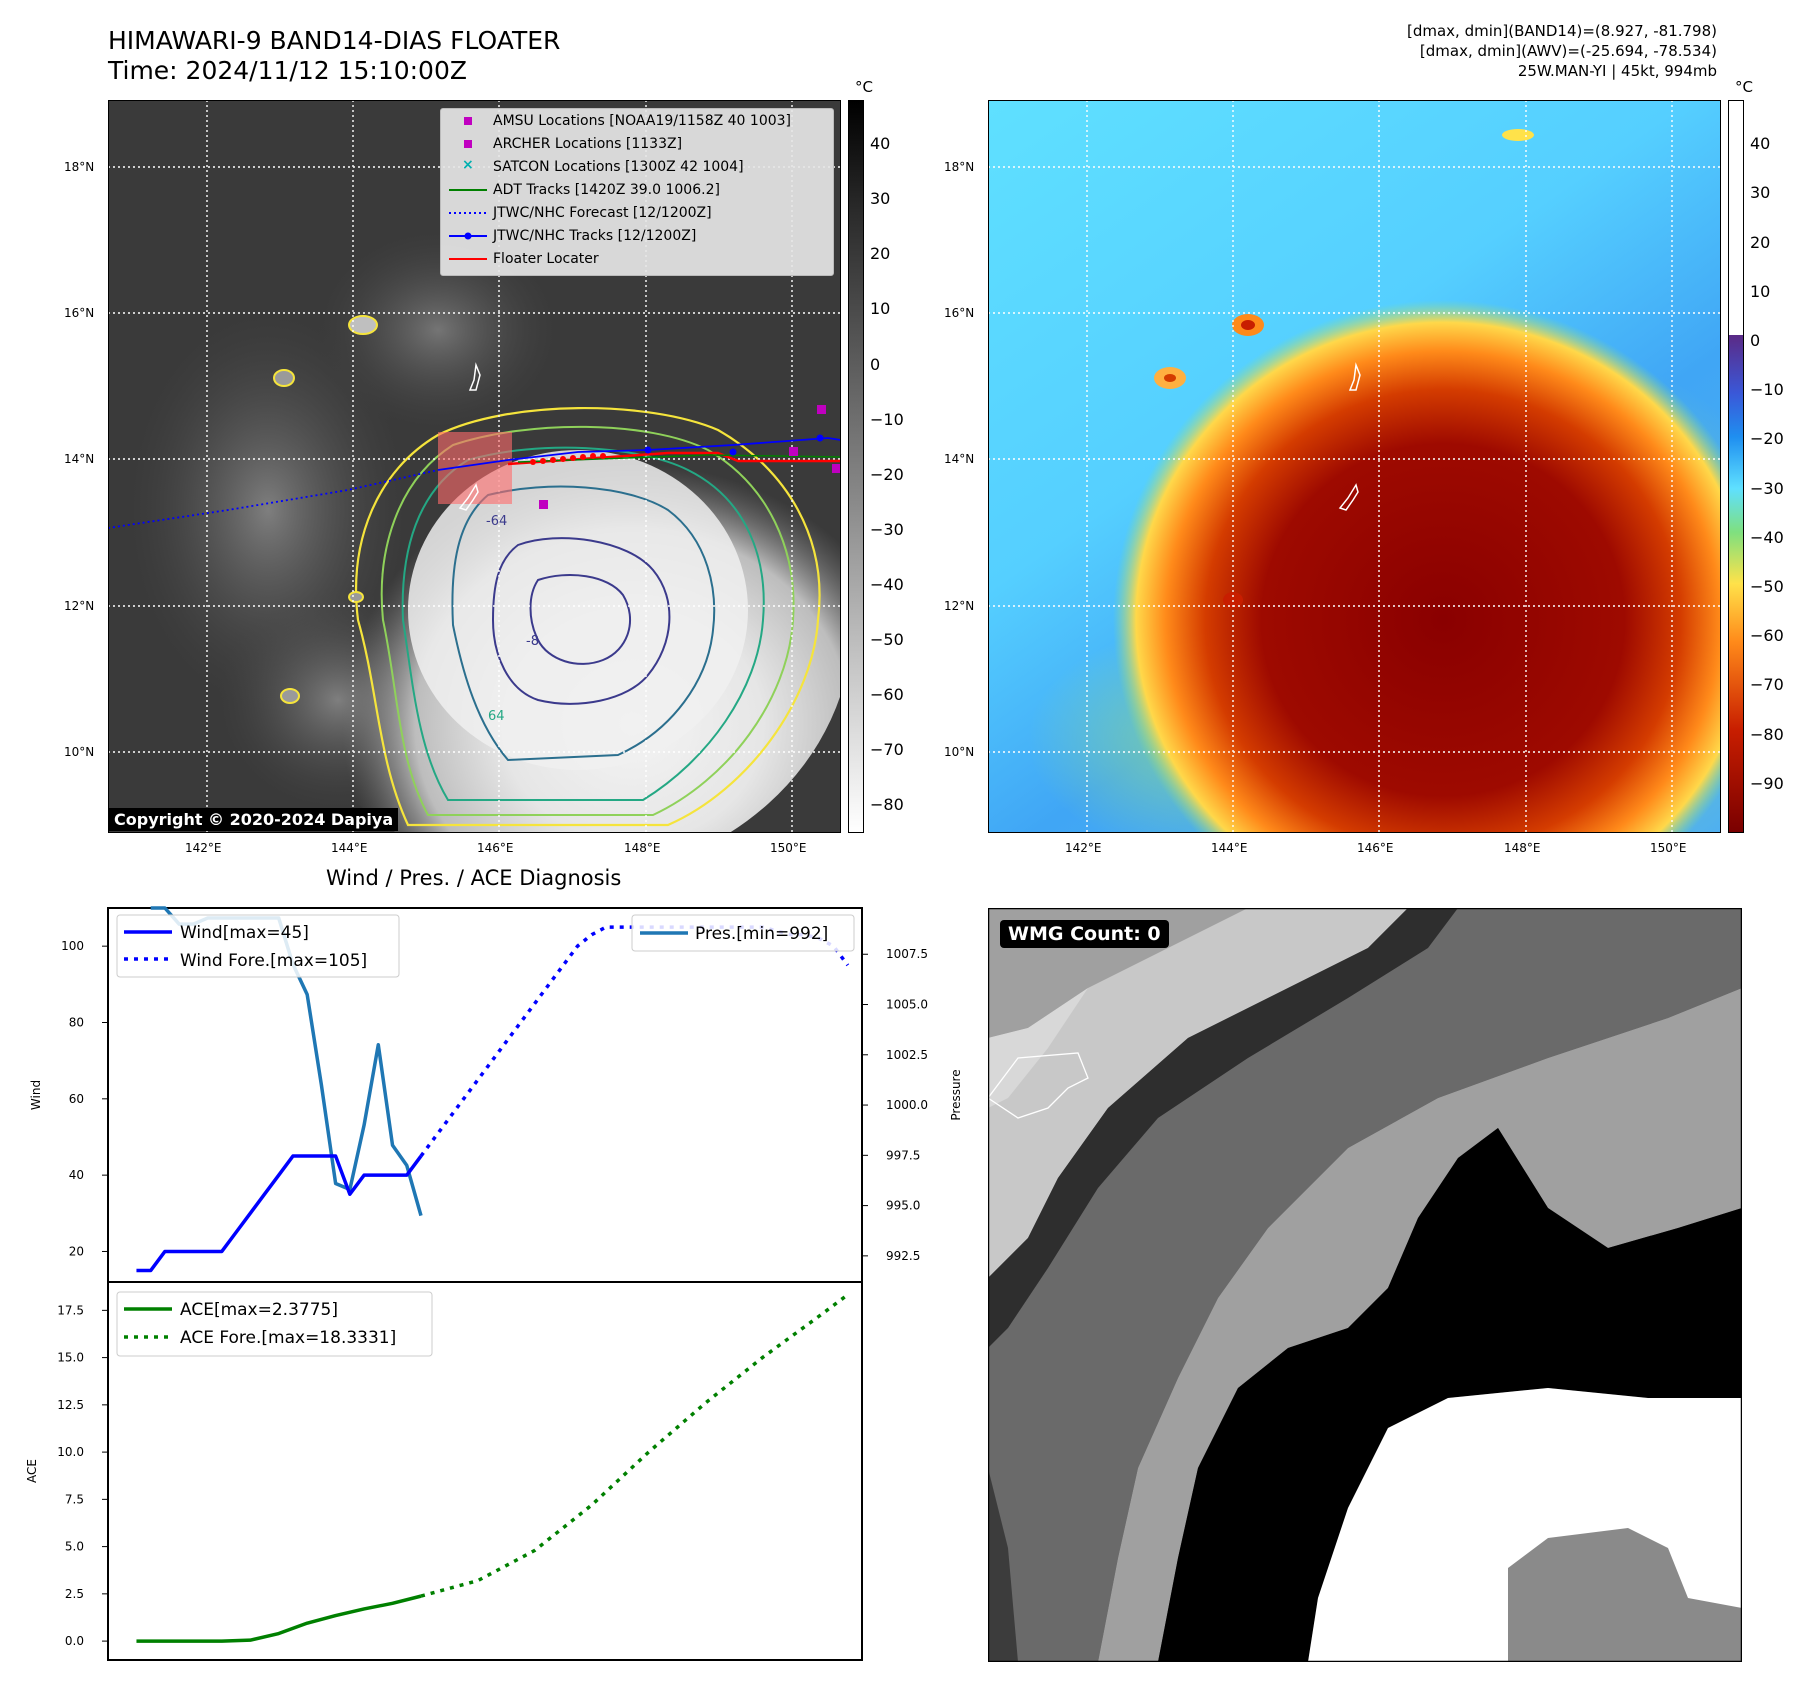 The height and width of the screenshot is (1690, 1801). Describe the element at coordinates (1736, 466) in the screenshot. I see `awv-colorbar` at that location.